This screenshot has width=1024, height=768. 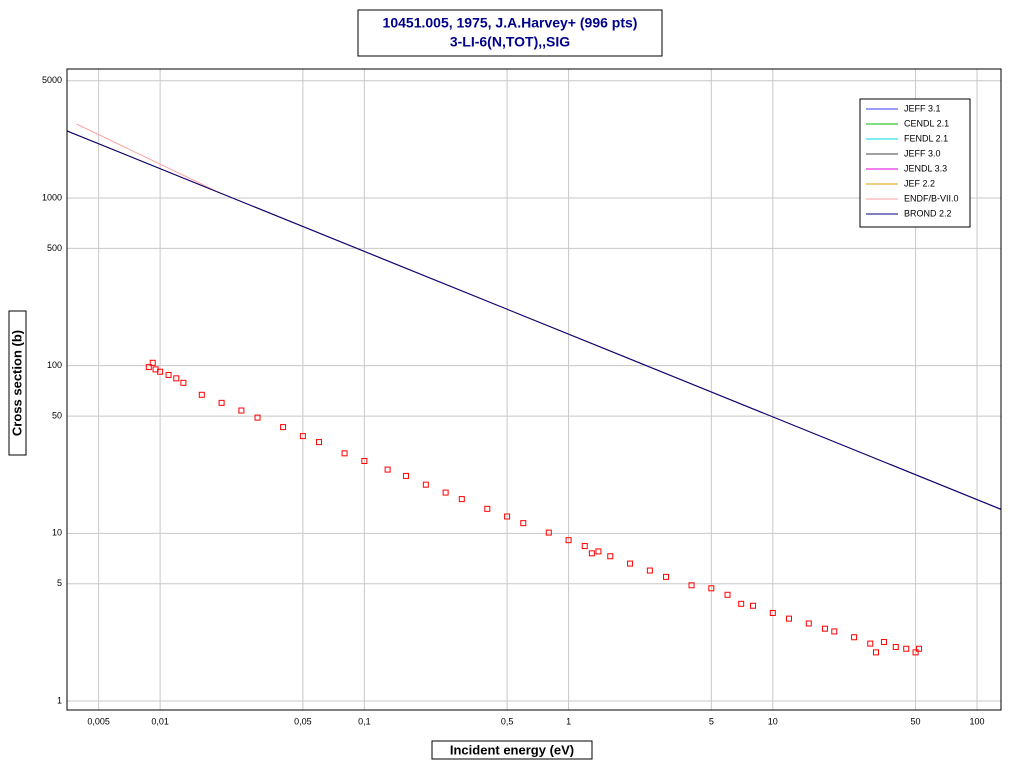 I want to click on title-box, so click(x=510, y=33).